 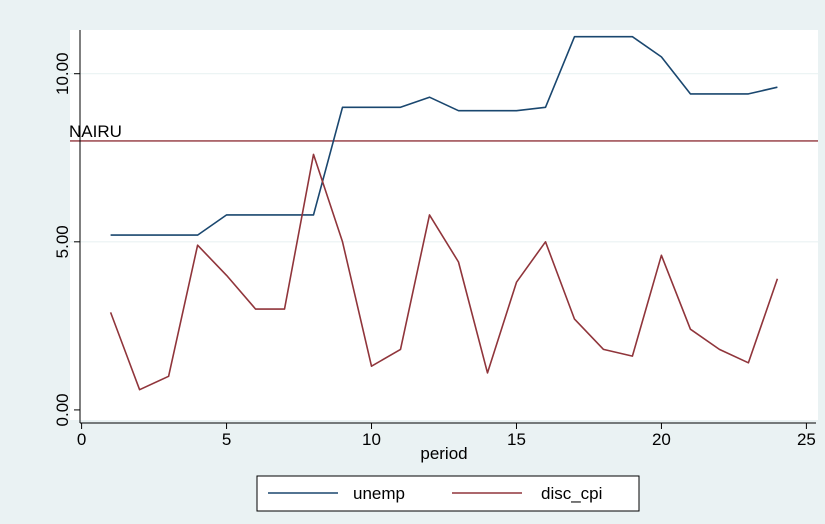 I want to click on legend-label-unemp: unemp, so click(x=379, y=493).